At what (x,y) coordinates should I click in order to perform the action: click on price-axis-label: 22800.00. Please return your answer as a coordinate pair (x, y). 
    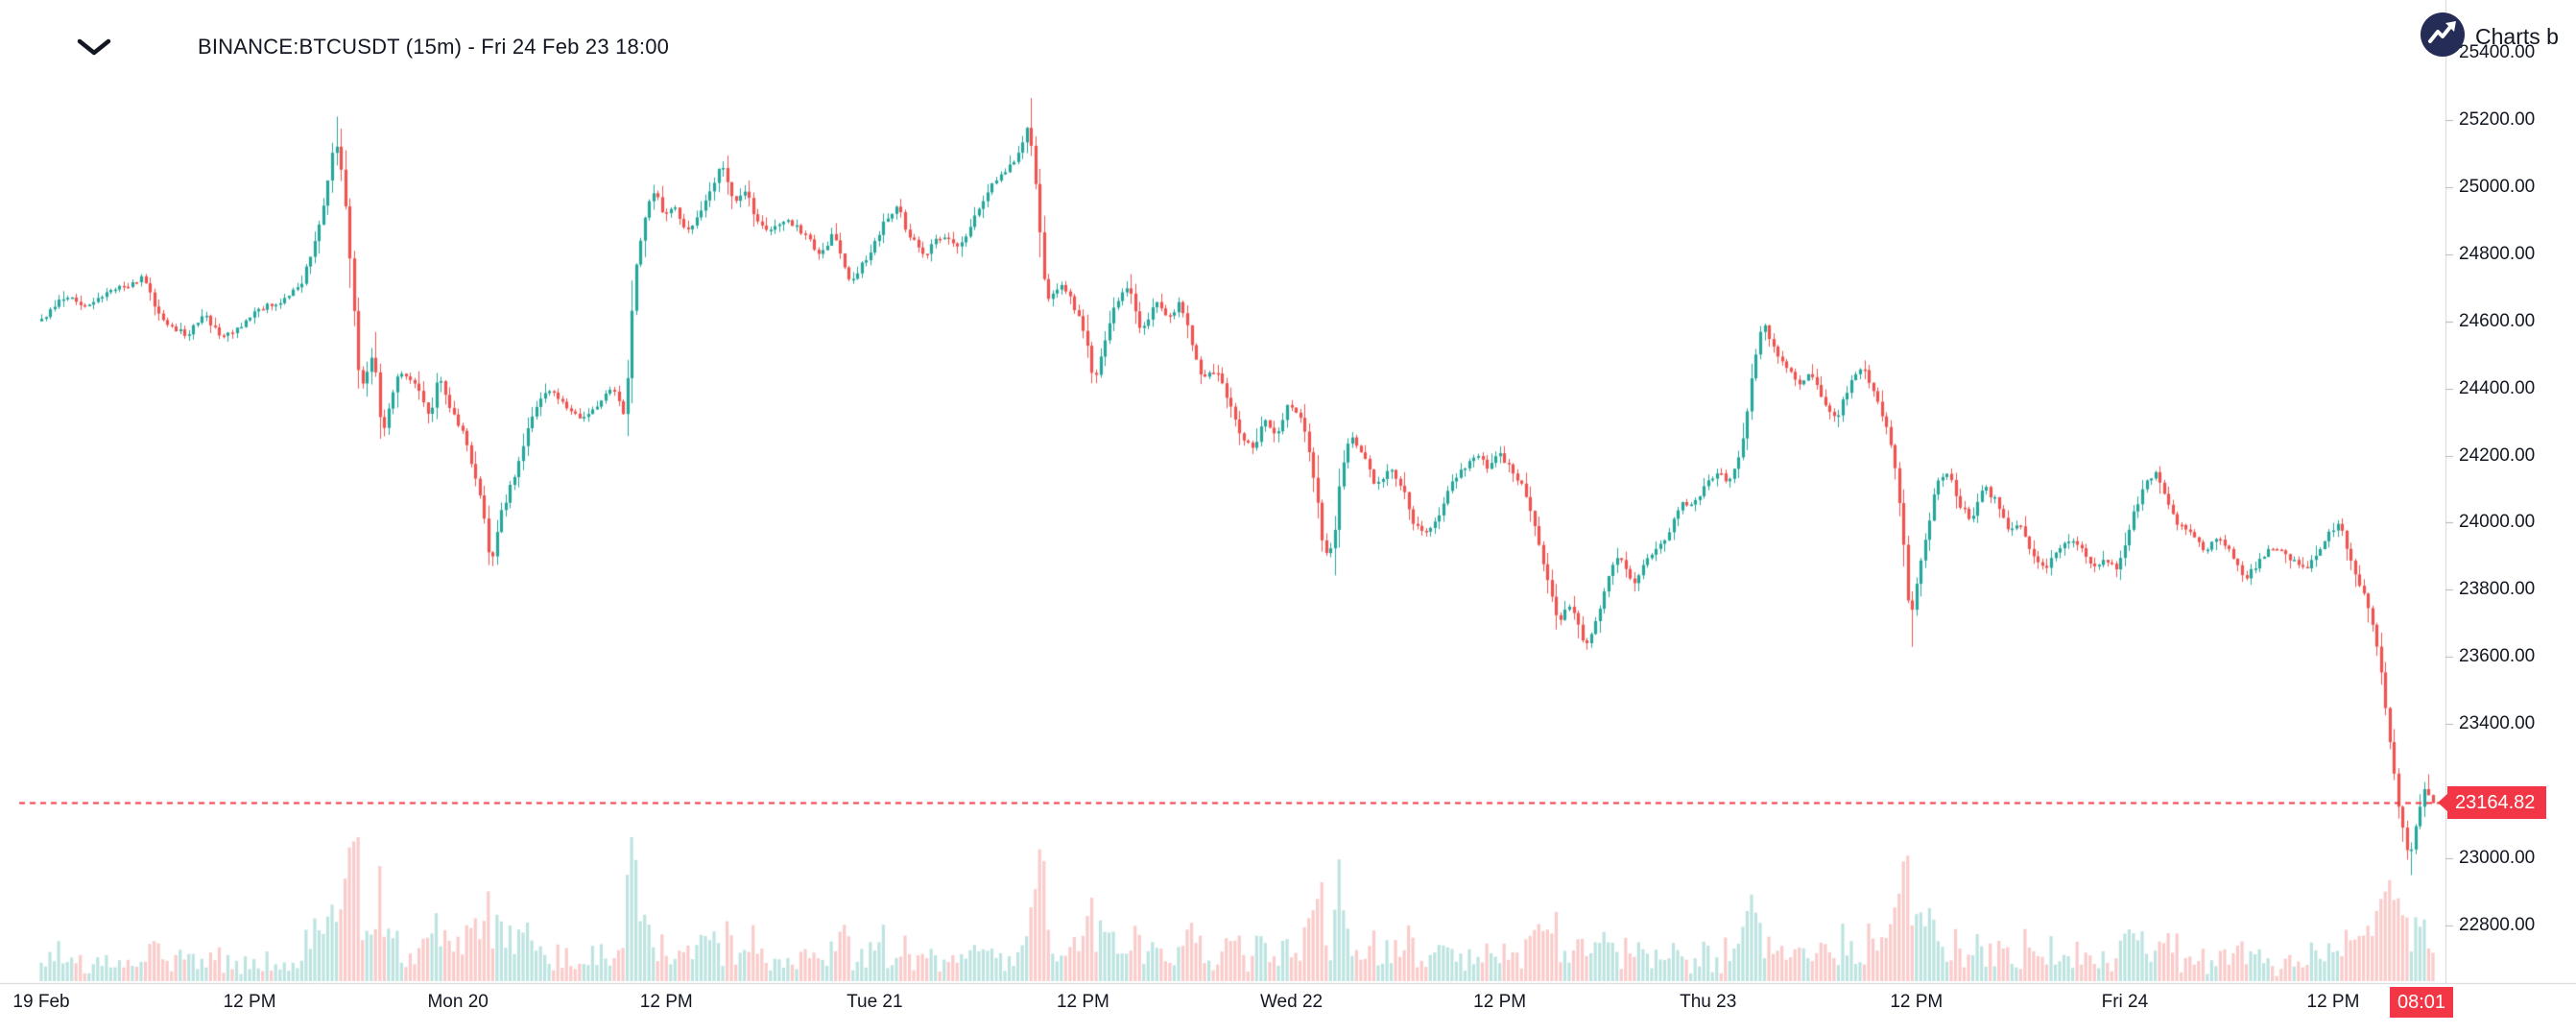
    Looking at the image, I should click on (2497, 925).